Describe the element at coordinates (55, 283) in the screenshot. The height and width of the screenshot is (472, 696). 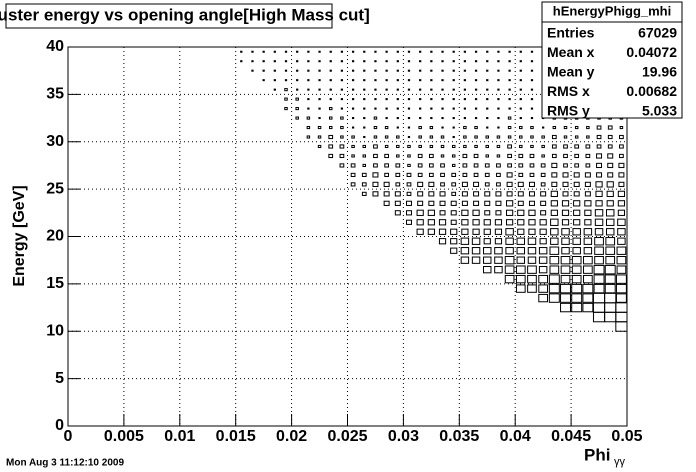
I see `y-tick-label: 15` at that location.